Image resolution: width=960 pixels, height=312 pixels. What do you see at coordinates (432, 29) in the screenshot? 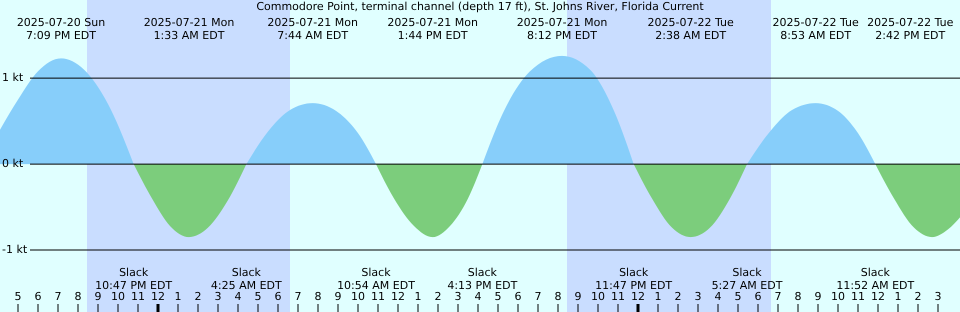
I see `annotation: 2025-07-21 Mon 1:44 PM EDT` at bounding box center [432, 29].